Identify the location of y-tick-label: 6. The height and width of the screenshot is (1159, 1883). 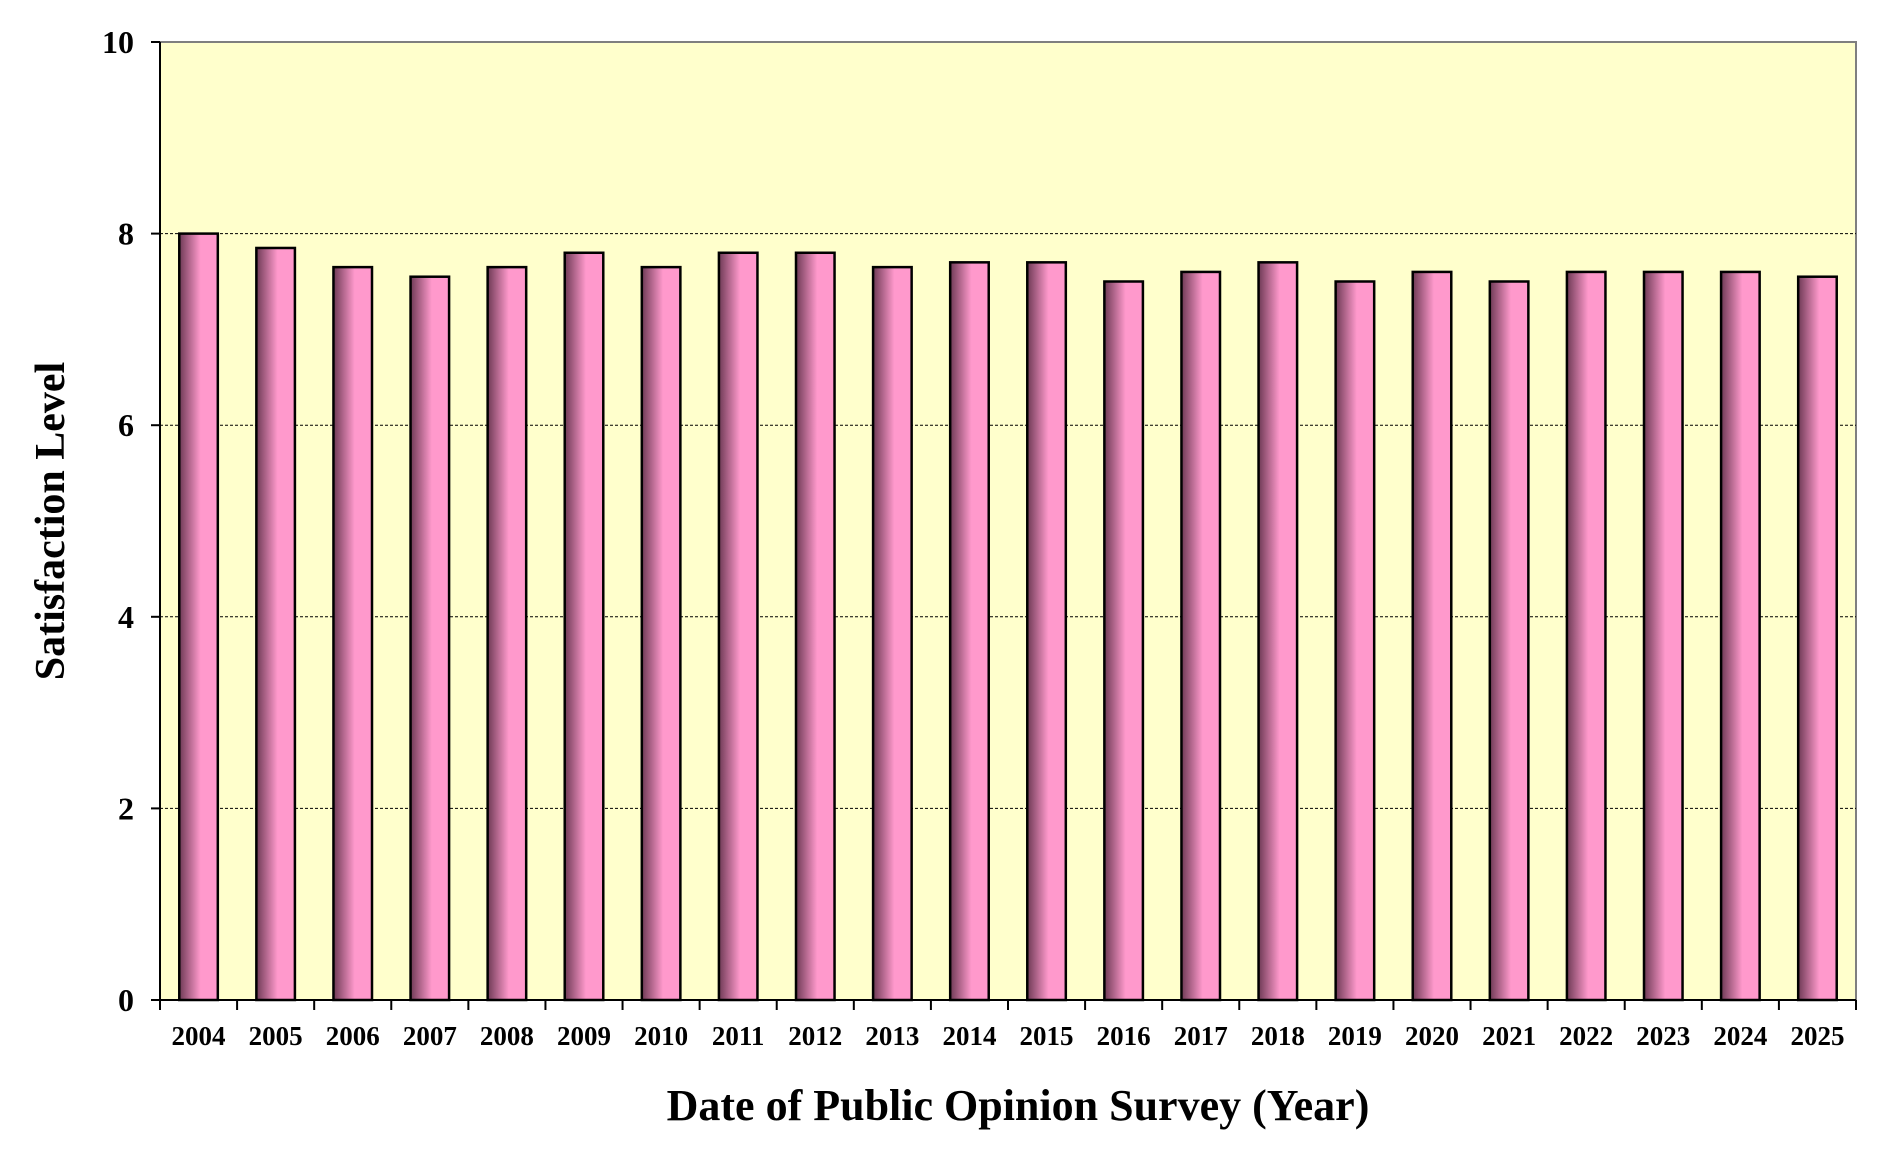
(126, 425).